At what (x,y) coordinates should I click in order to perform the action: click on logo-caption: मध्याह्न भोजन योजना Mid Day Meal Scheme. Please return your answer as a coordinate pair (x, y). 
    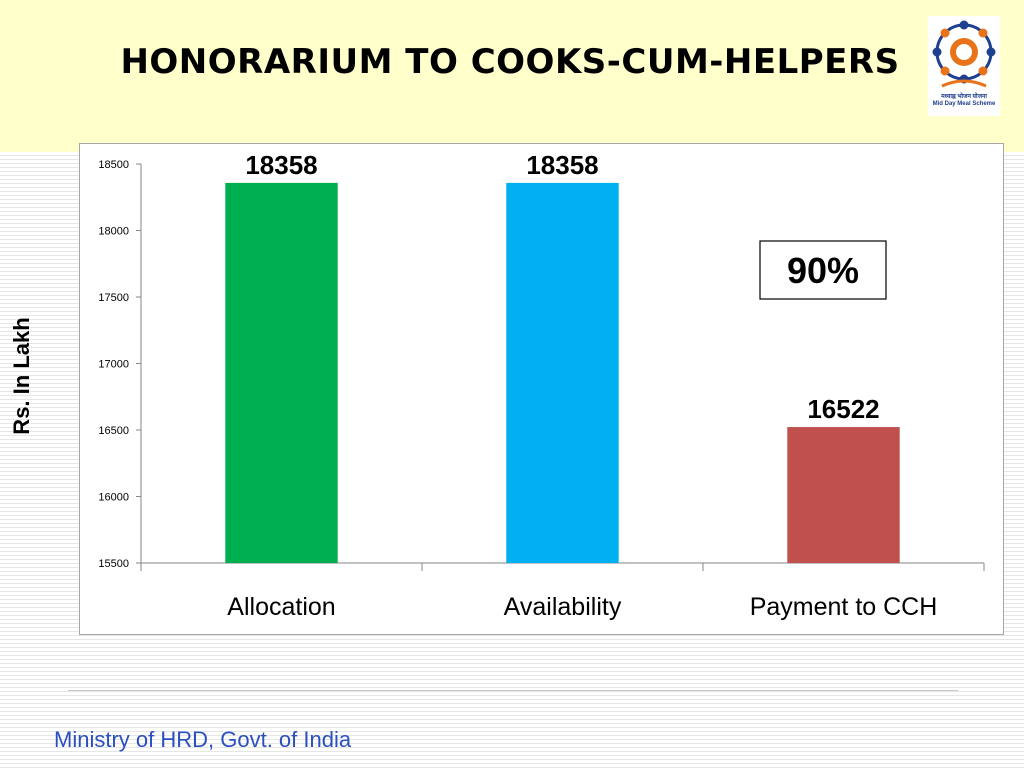
    Looking at the image, I should click on (964, 101).